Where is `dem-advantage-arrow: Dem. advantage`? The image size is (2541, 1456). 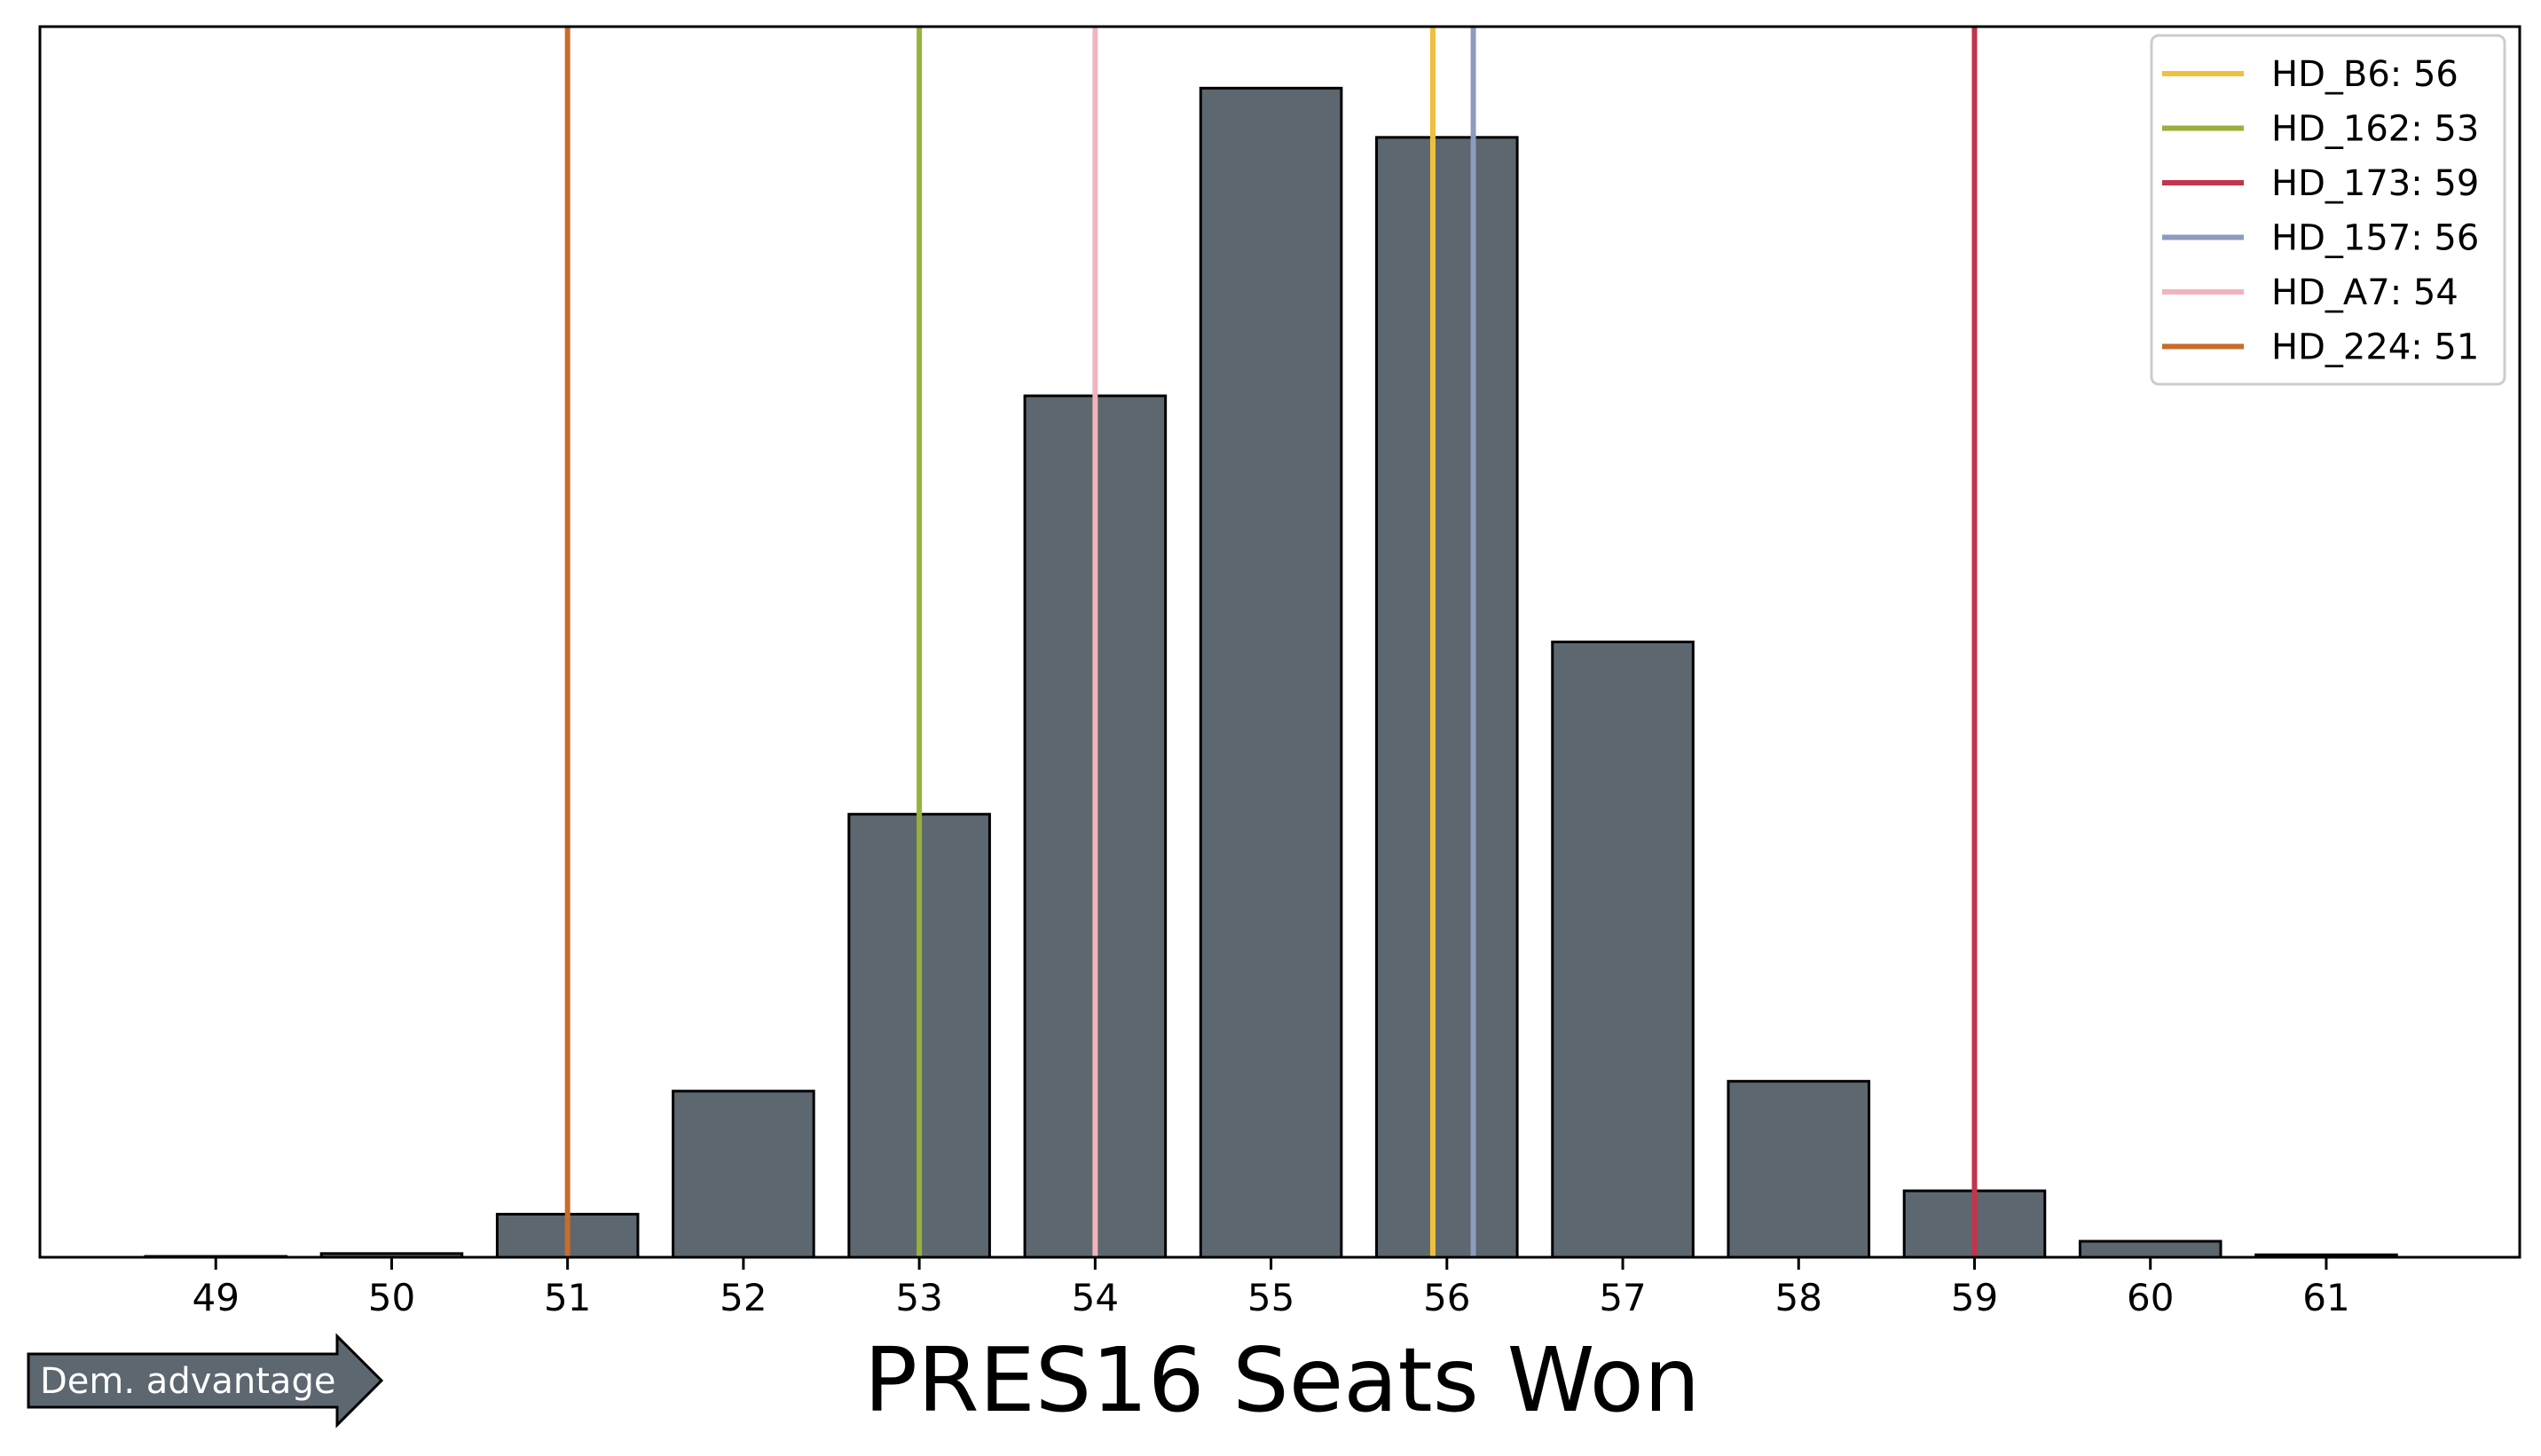 dem-advantage-arrow: Dem. advantage is located at coordinates (205, 1380).